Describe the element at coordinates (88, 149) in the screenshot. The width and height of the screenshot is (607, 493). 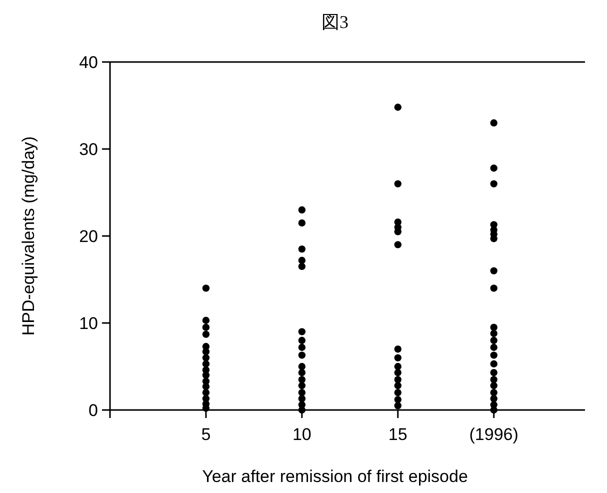
I see `y-tick-label: 30` at that location.